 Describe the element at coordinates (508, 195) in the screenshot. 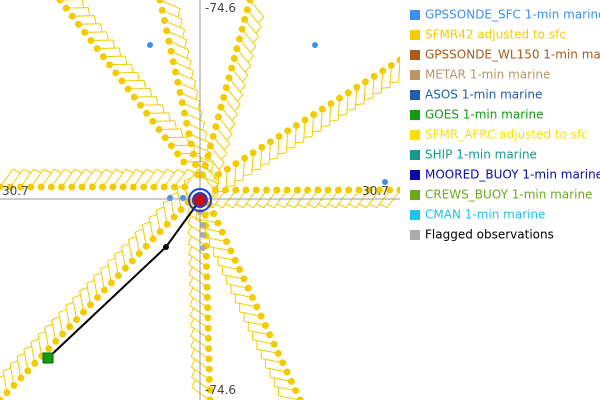

I see `legend-label: CREWS_BUOY 1-min marine` at that location.